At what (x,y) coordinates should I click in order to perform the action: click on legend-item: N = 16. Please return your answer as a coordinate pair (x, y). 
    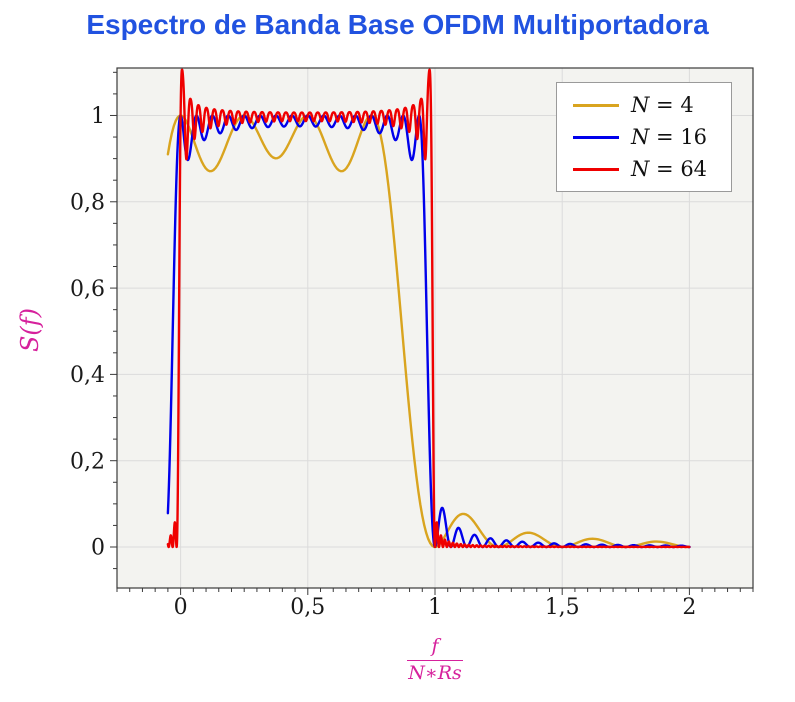
    Looking at the image, I should click on (644, 137).